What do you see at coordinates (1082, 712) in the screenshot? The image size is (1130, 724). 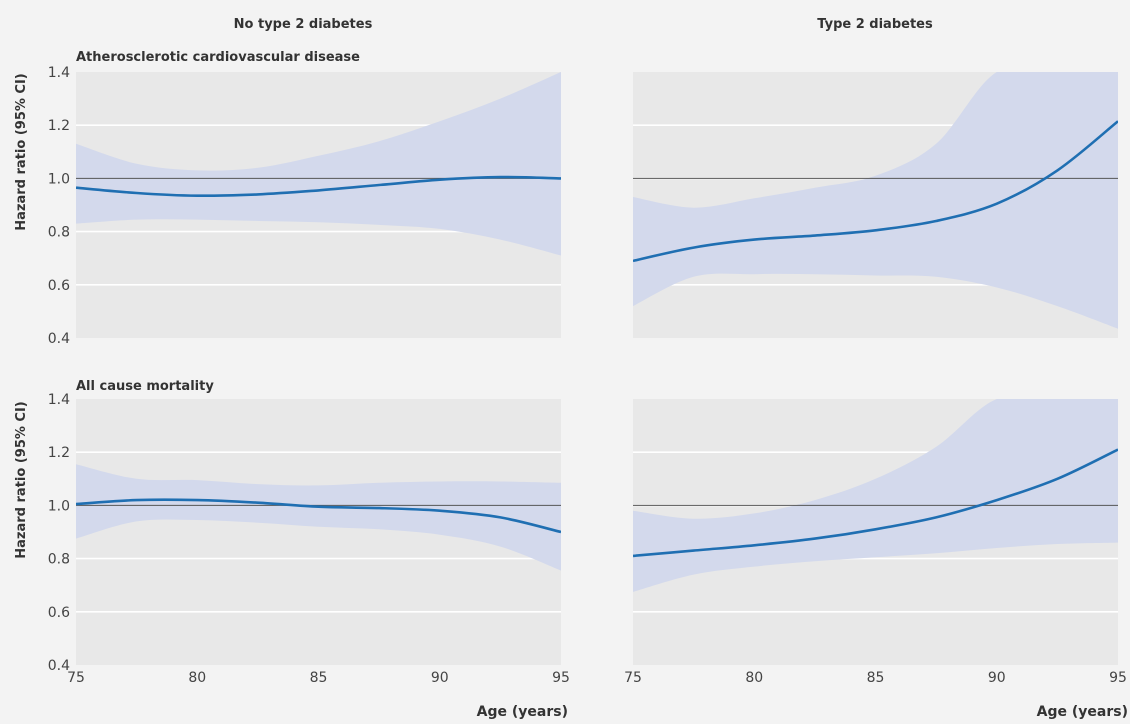 I see `x-axis-label-right: Age (years)` at bounding box center [1082, 712].